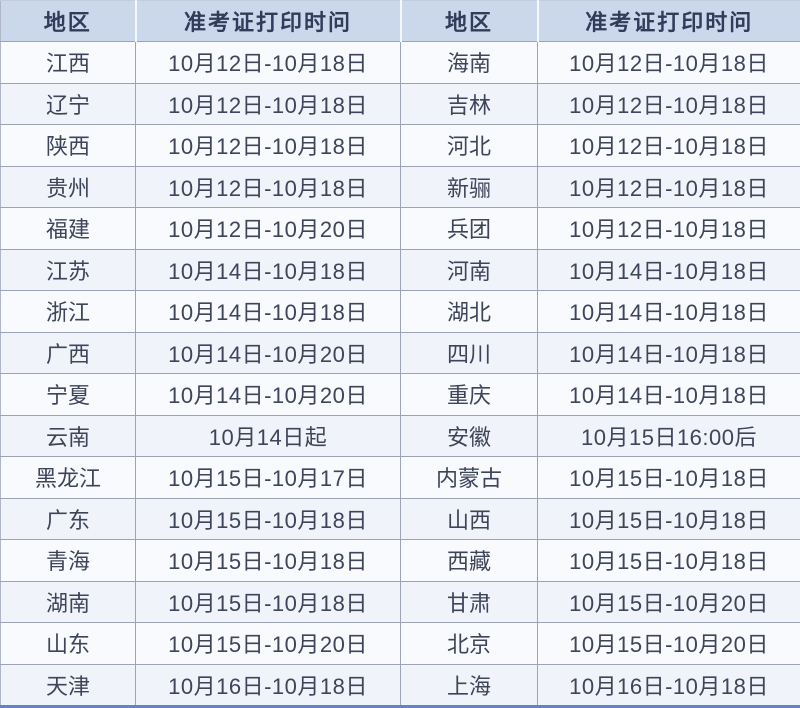  I want to click on region-cell: 重庆, so click(469, 395).